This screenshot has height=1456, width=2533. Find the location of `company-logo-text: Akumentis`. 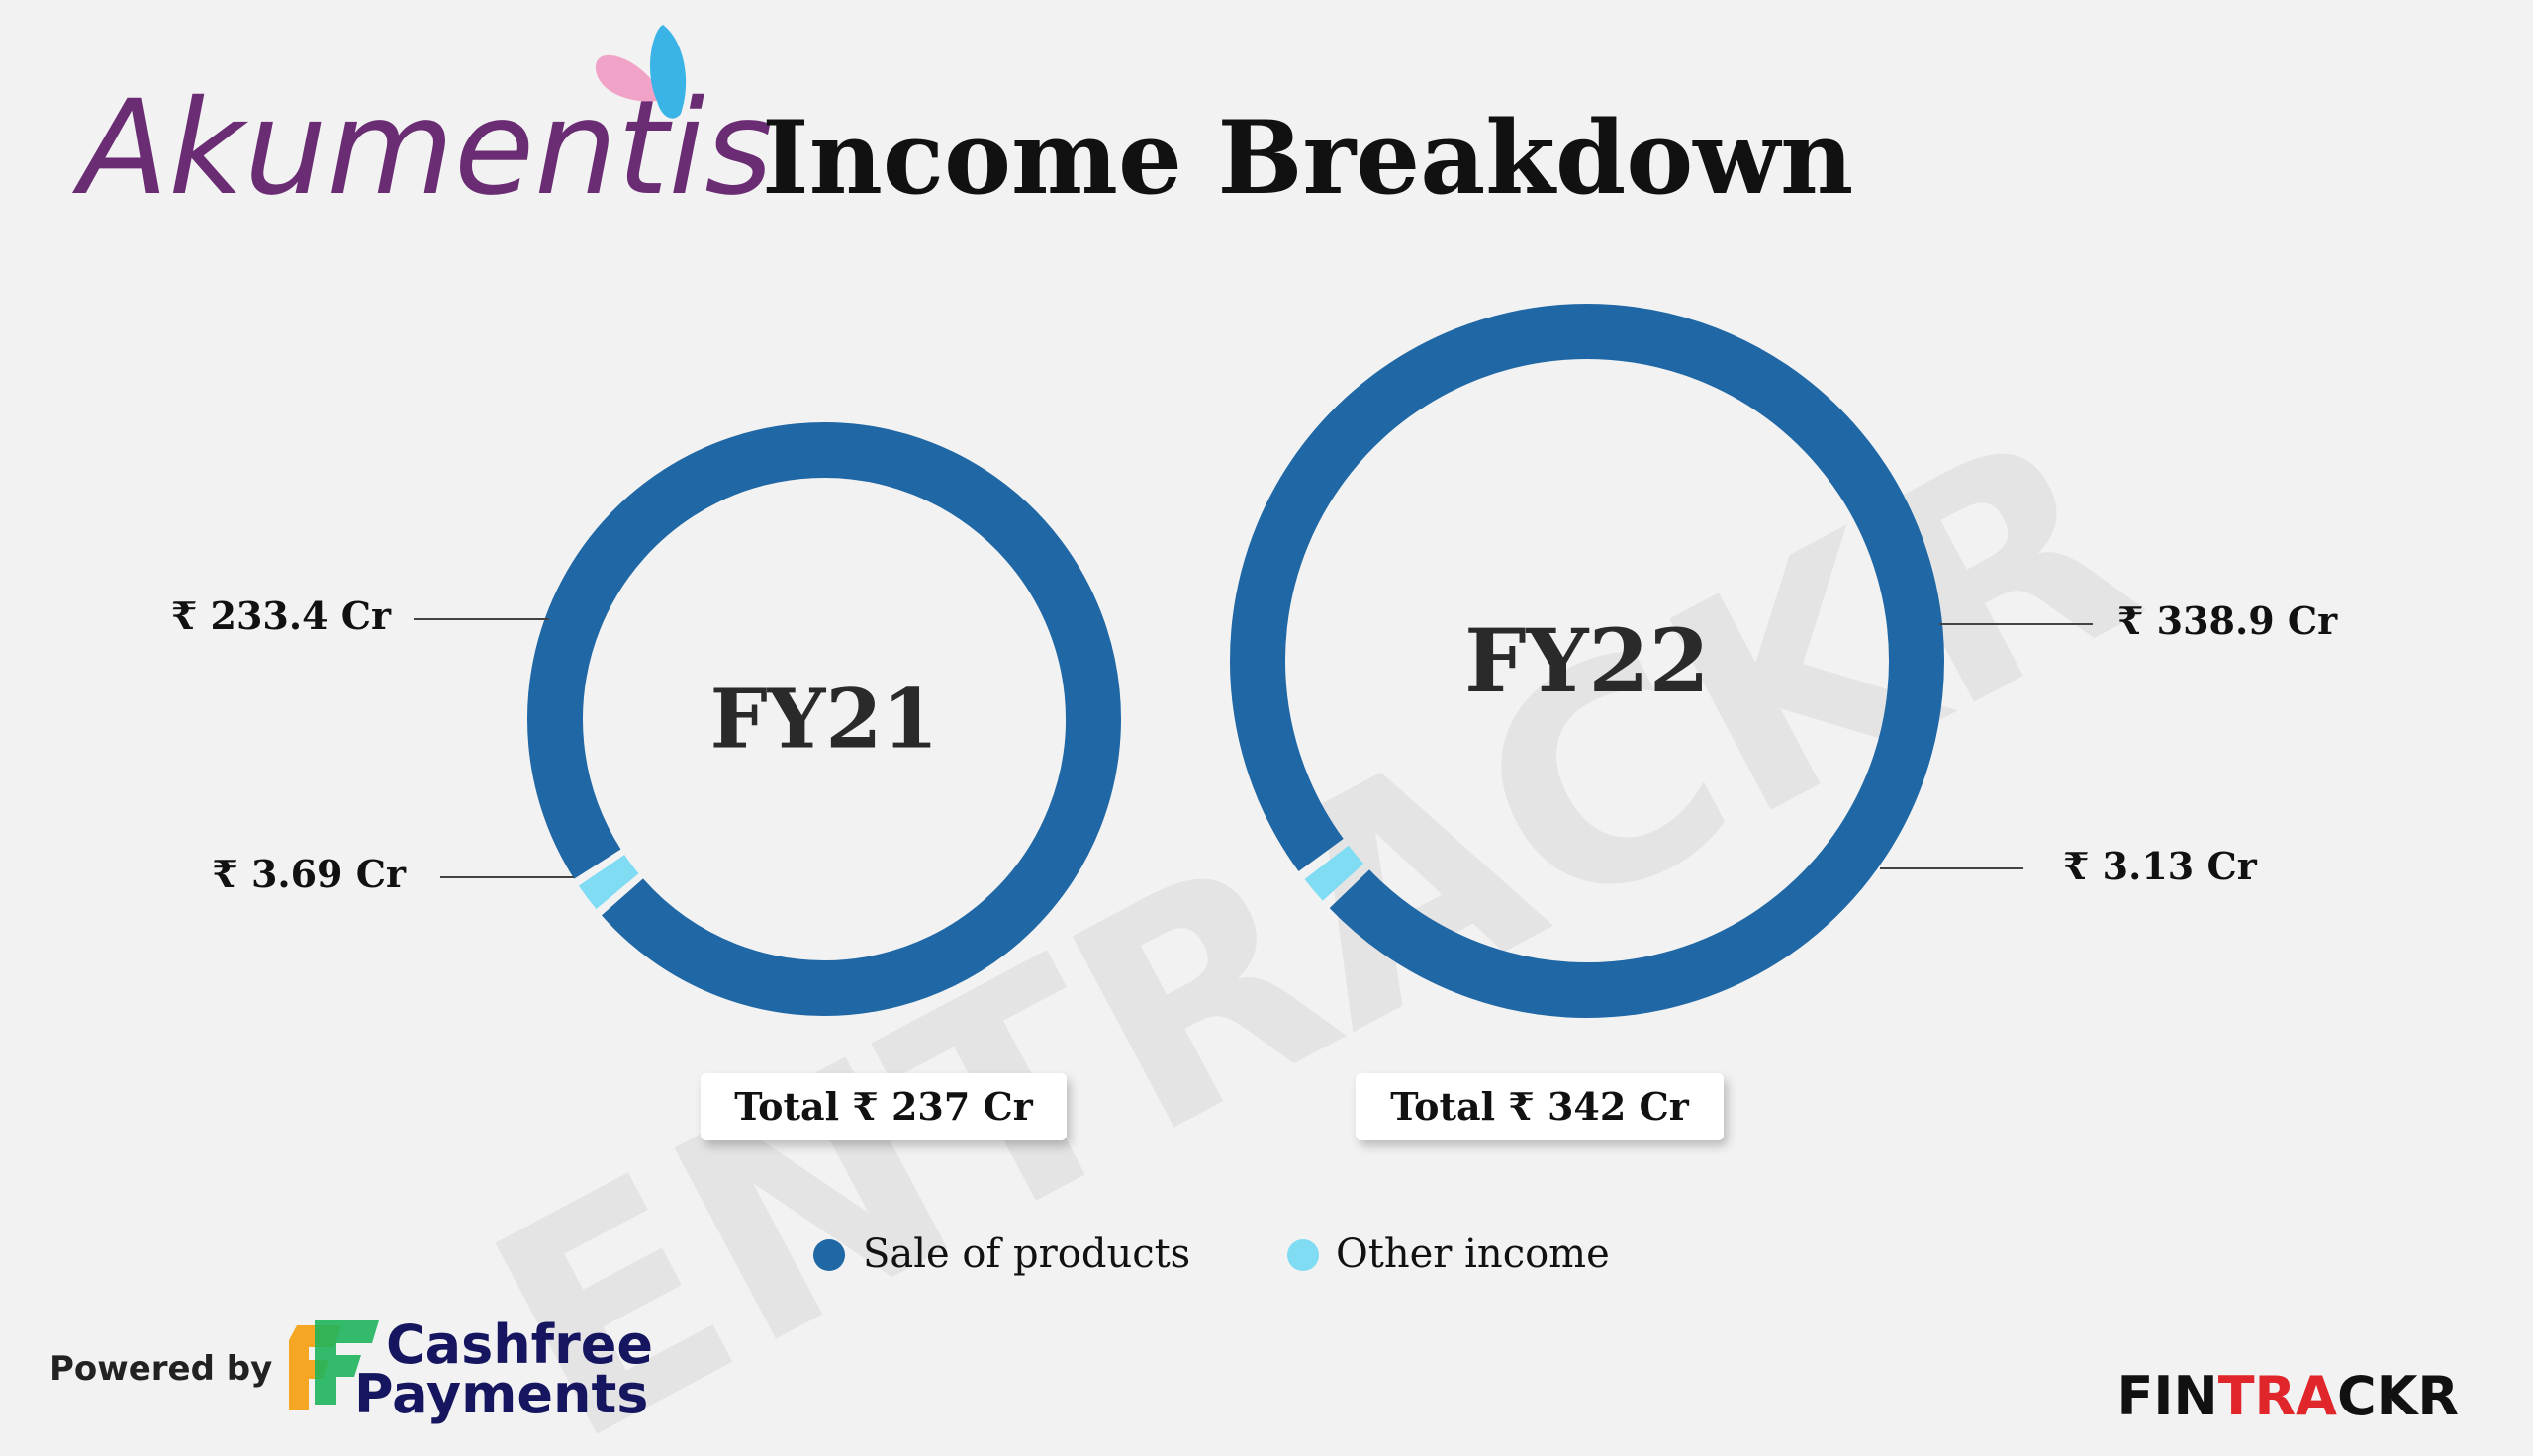

company-logo-text: Akumentis is located at coordinates (422, 148).